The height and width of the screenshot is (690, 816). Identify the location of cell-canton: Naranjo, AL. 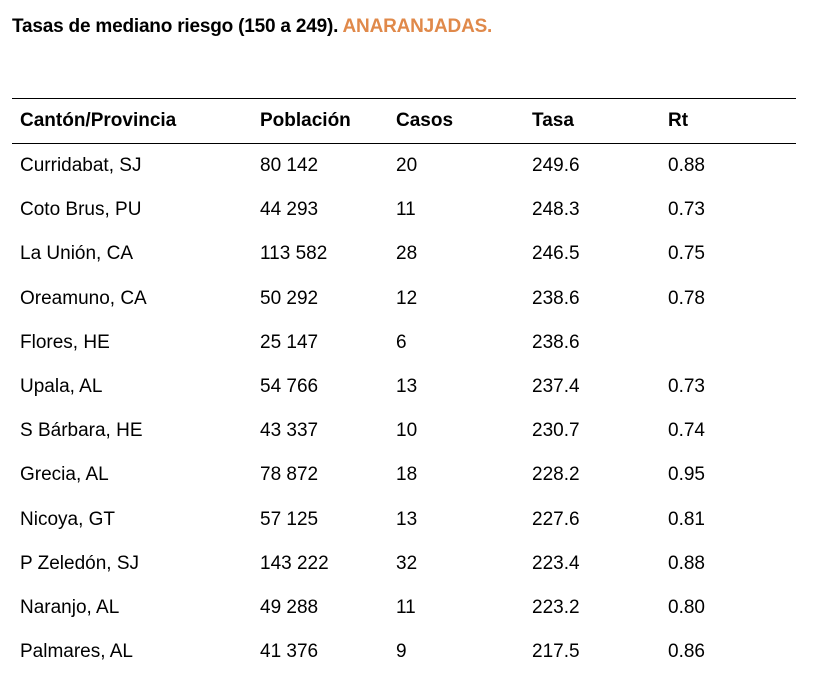
(70, 607).